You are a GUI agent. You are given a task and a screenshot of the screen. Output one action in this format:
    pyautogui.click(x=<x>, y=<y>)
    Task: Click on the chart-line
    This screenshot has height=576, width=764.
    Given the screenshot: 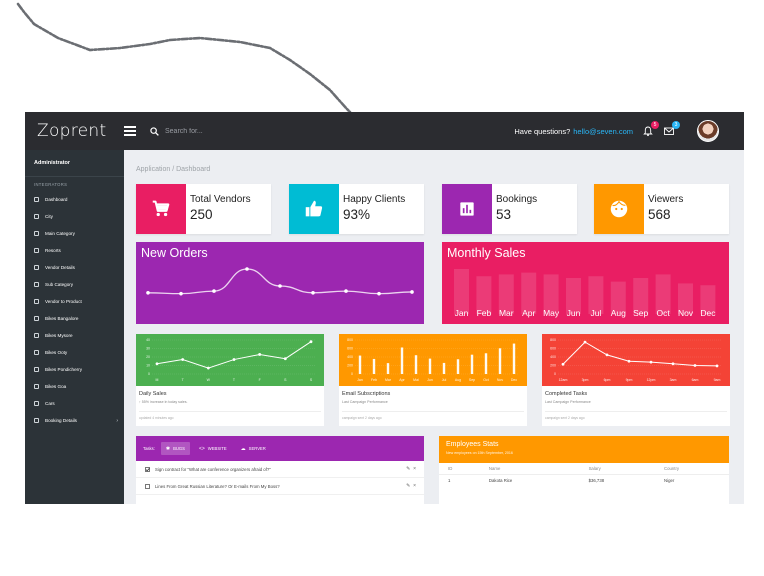 What is the action you would take?
    pyautogui.click(x=640, y=354)
    